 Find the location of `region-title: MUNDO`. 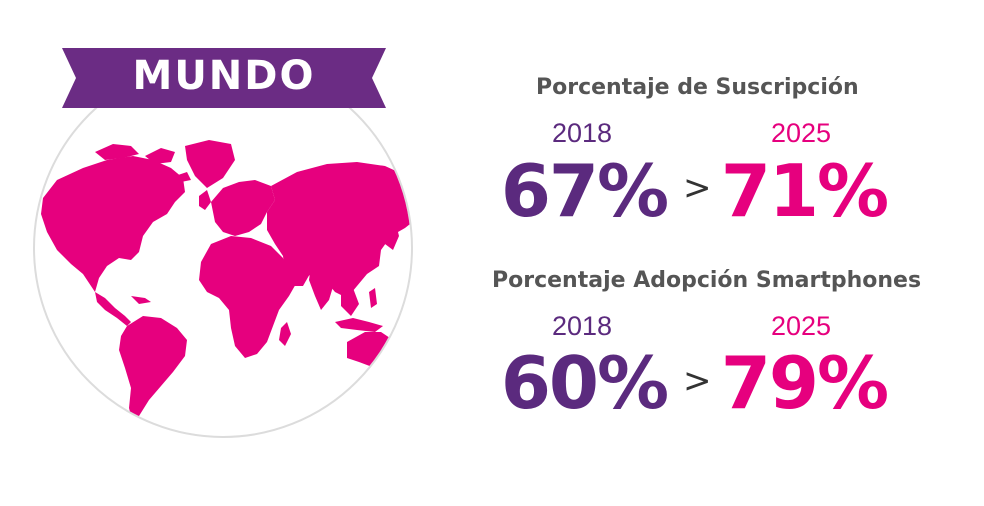

region-title: MUNDO is located at coordinates (224, 76).